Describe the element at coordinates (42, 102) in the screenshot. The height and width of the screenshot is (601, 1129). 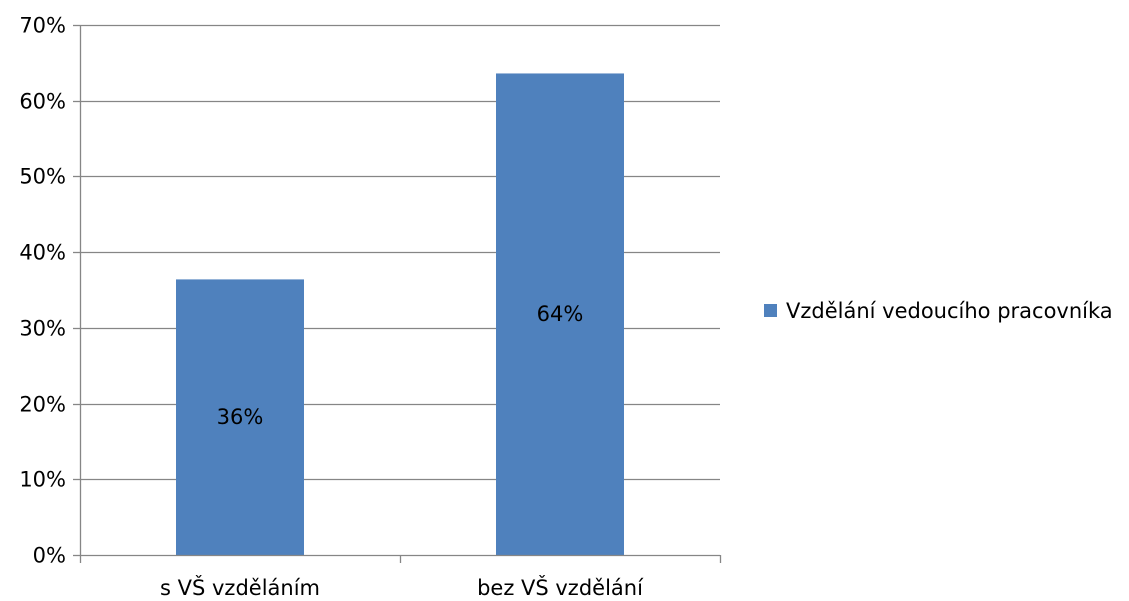
I see `y-tick-label: 60%` at that location.